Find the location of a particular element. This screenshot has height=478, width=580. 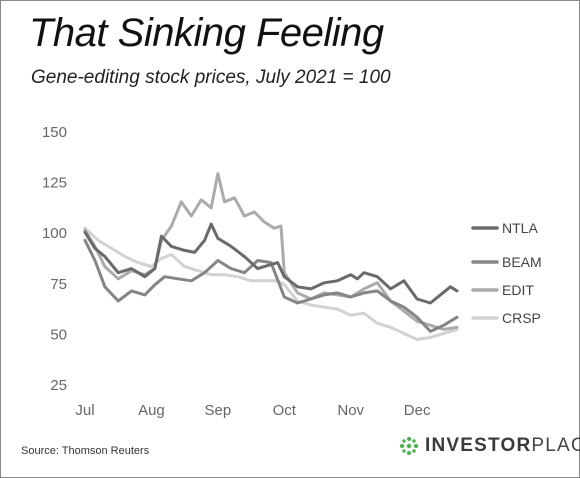

logo-text-bold: INVESTOR is located at coordinates (478, 445).